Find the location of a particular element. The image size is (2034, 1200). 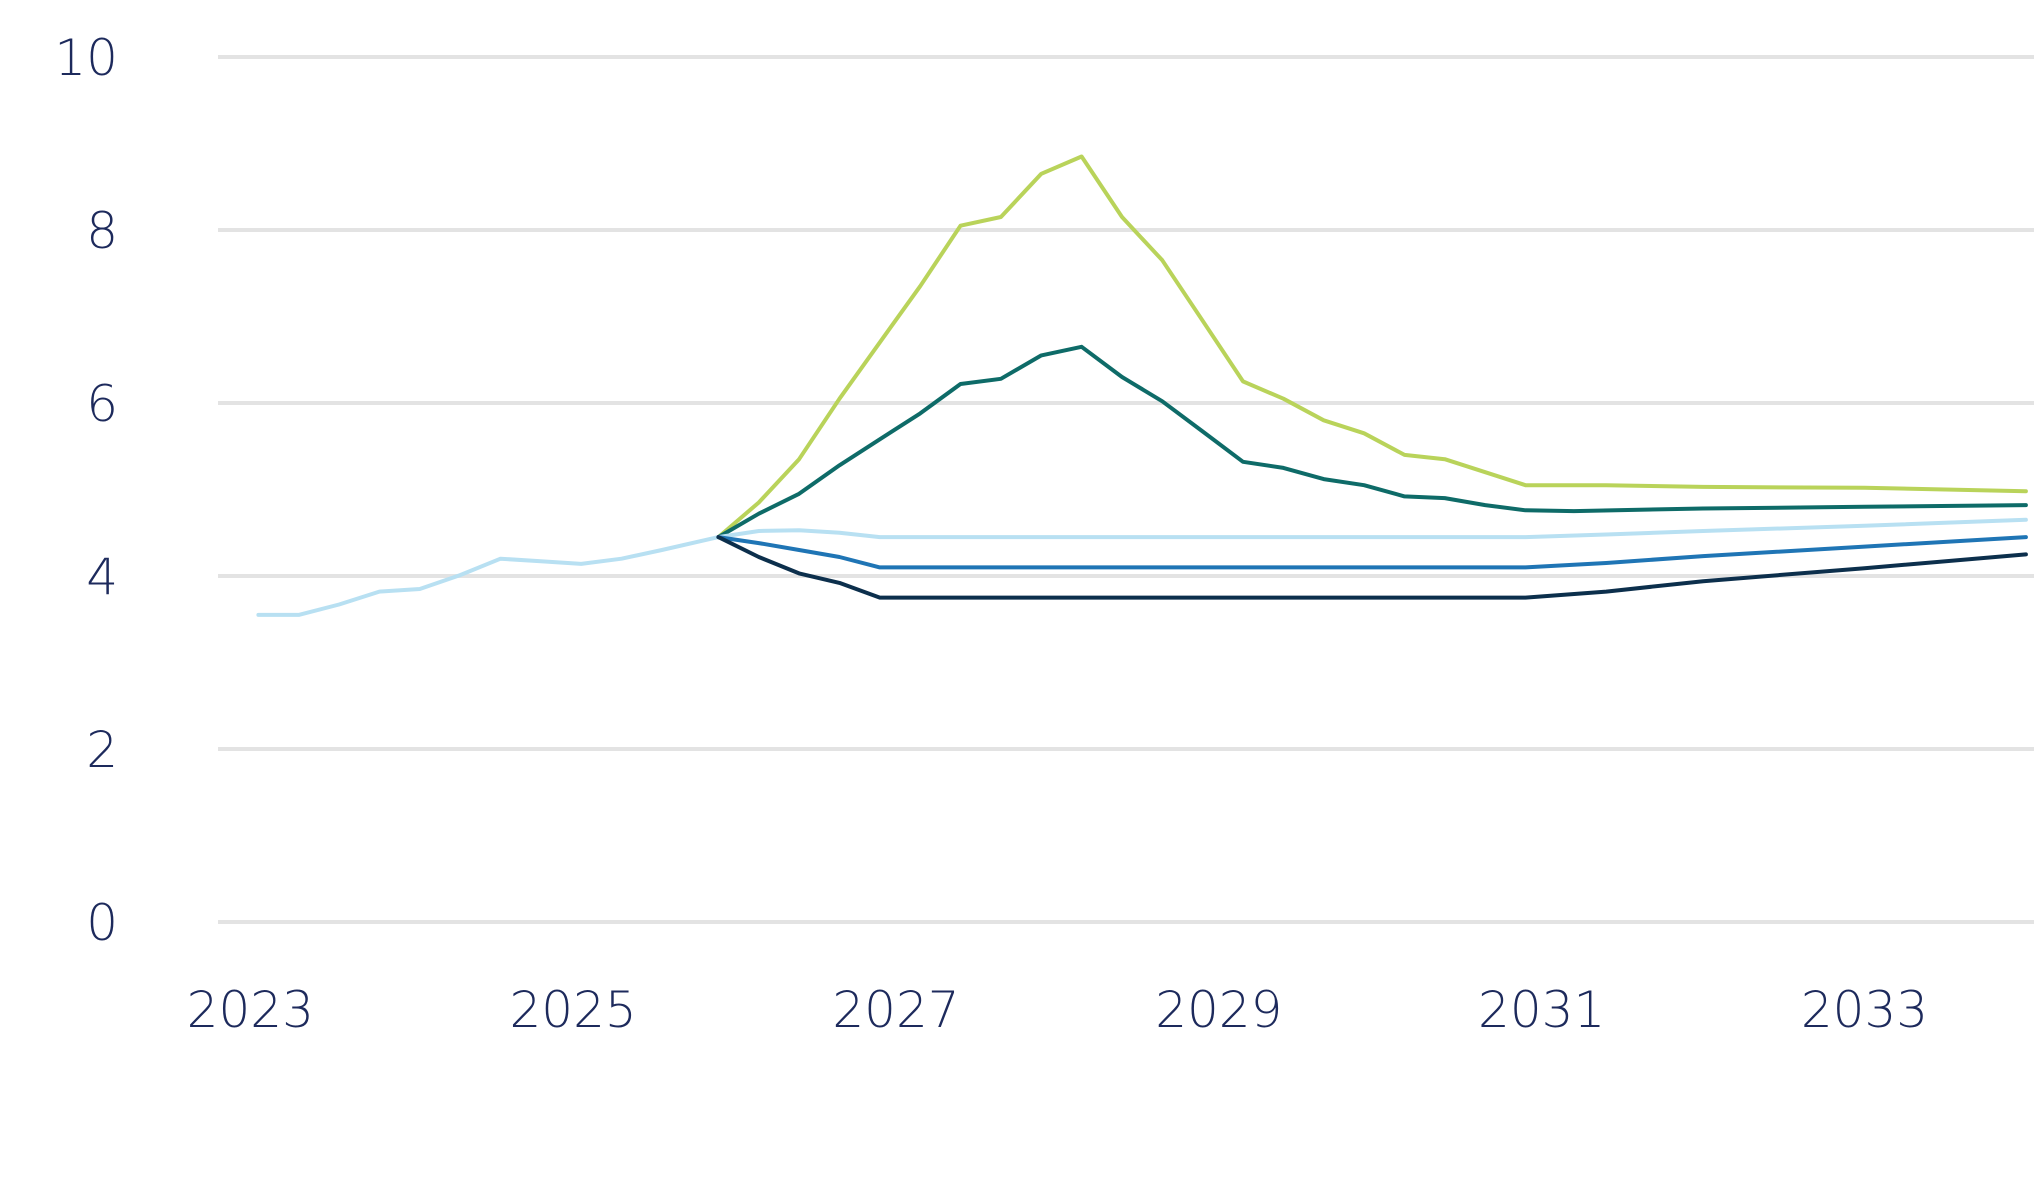

y-tick-label: 4 is located at coordinates (102, 577).